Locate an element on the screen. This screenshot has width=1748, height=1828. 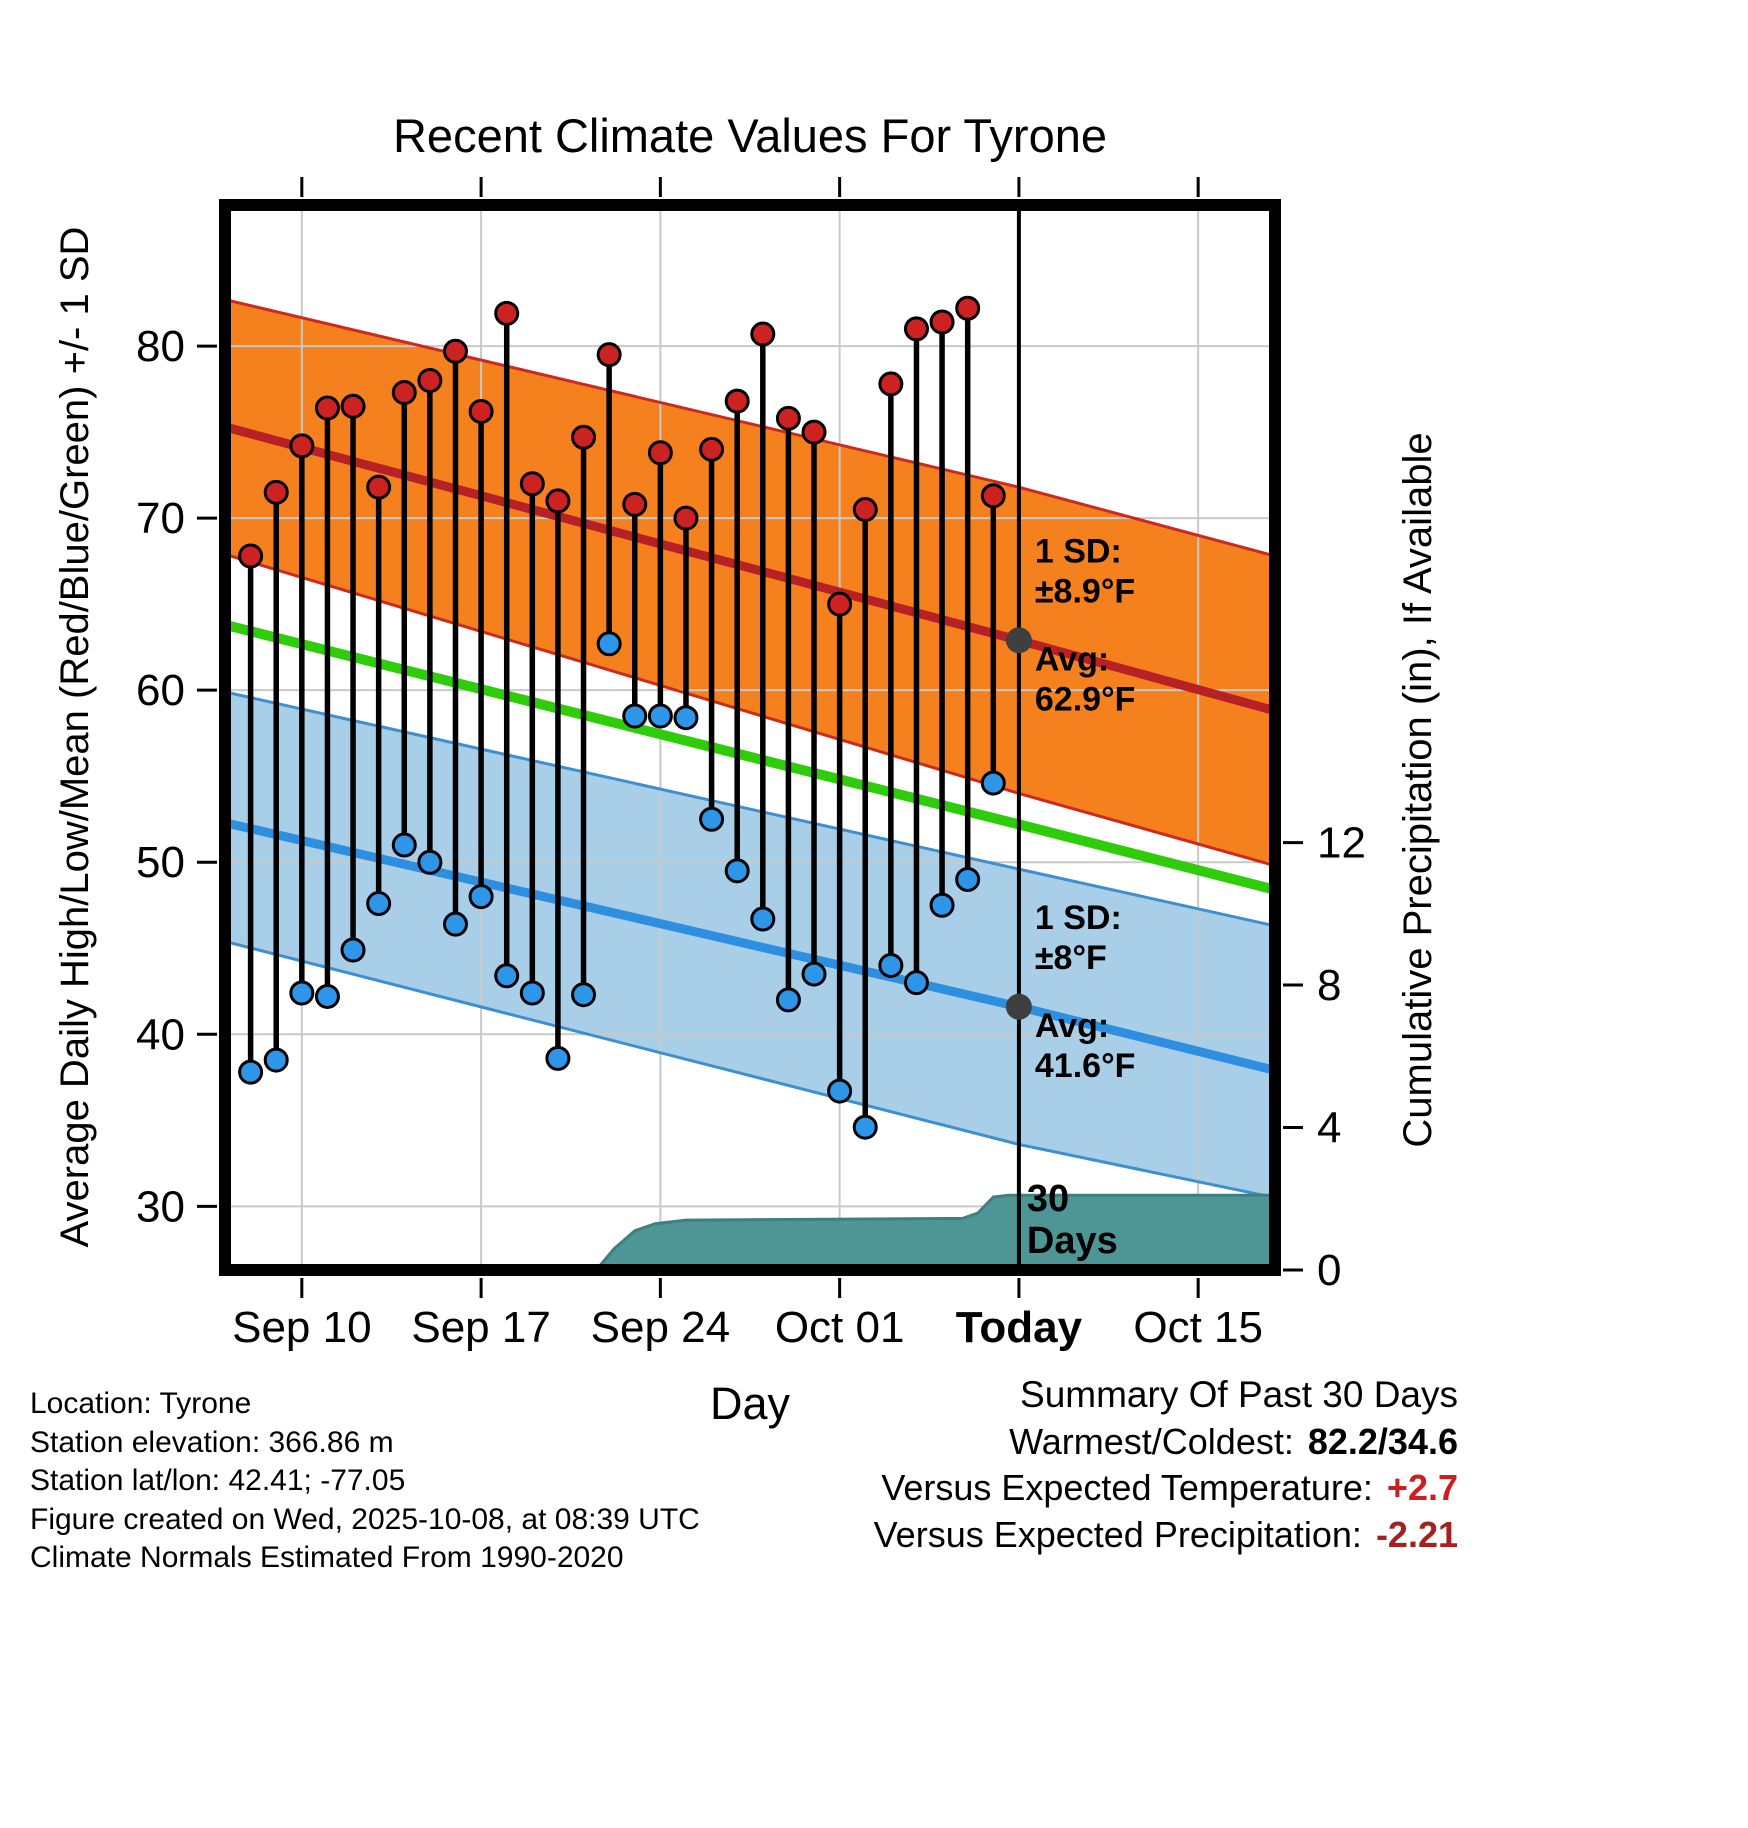
metadata-location: Location: Tyrone is located at coordinates (141, 1403).